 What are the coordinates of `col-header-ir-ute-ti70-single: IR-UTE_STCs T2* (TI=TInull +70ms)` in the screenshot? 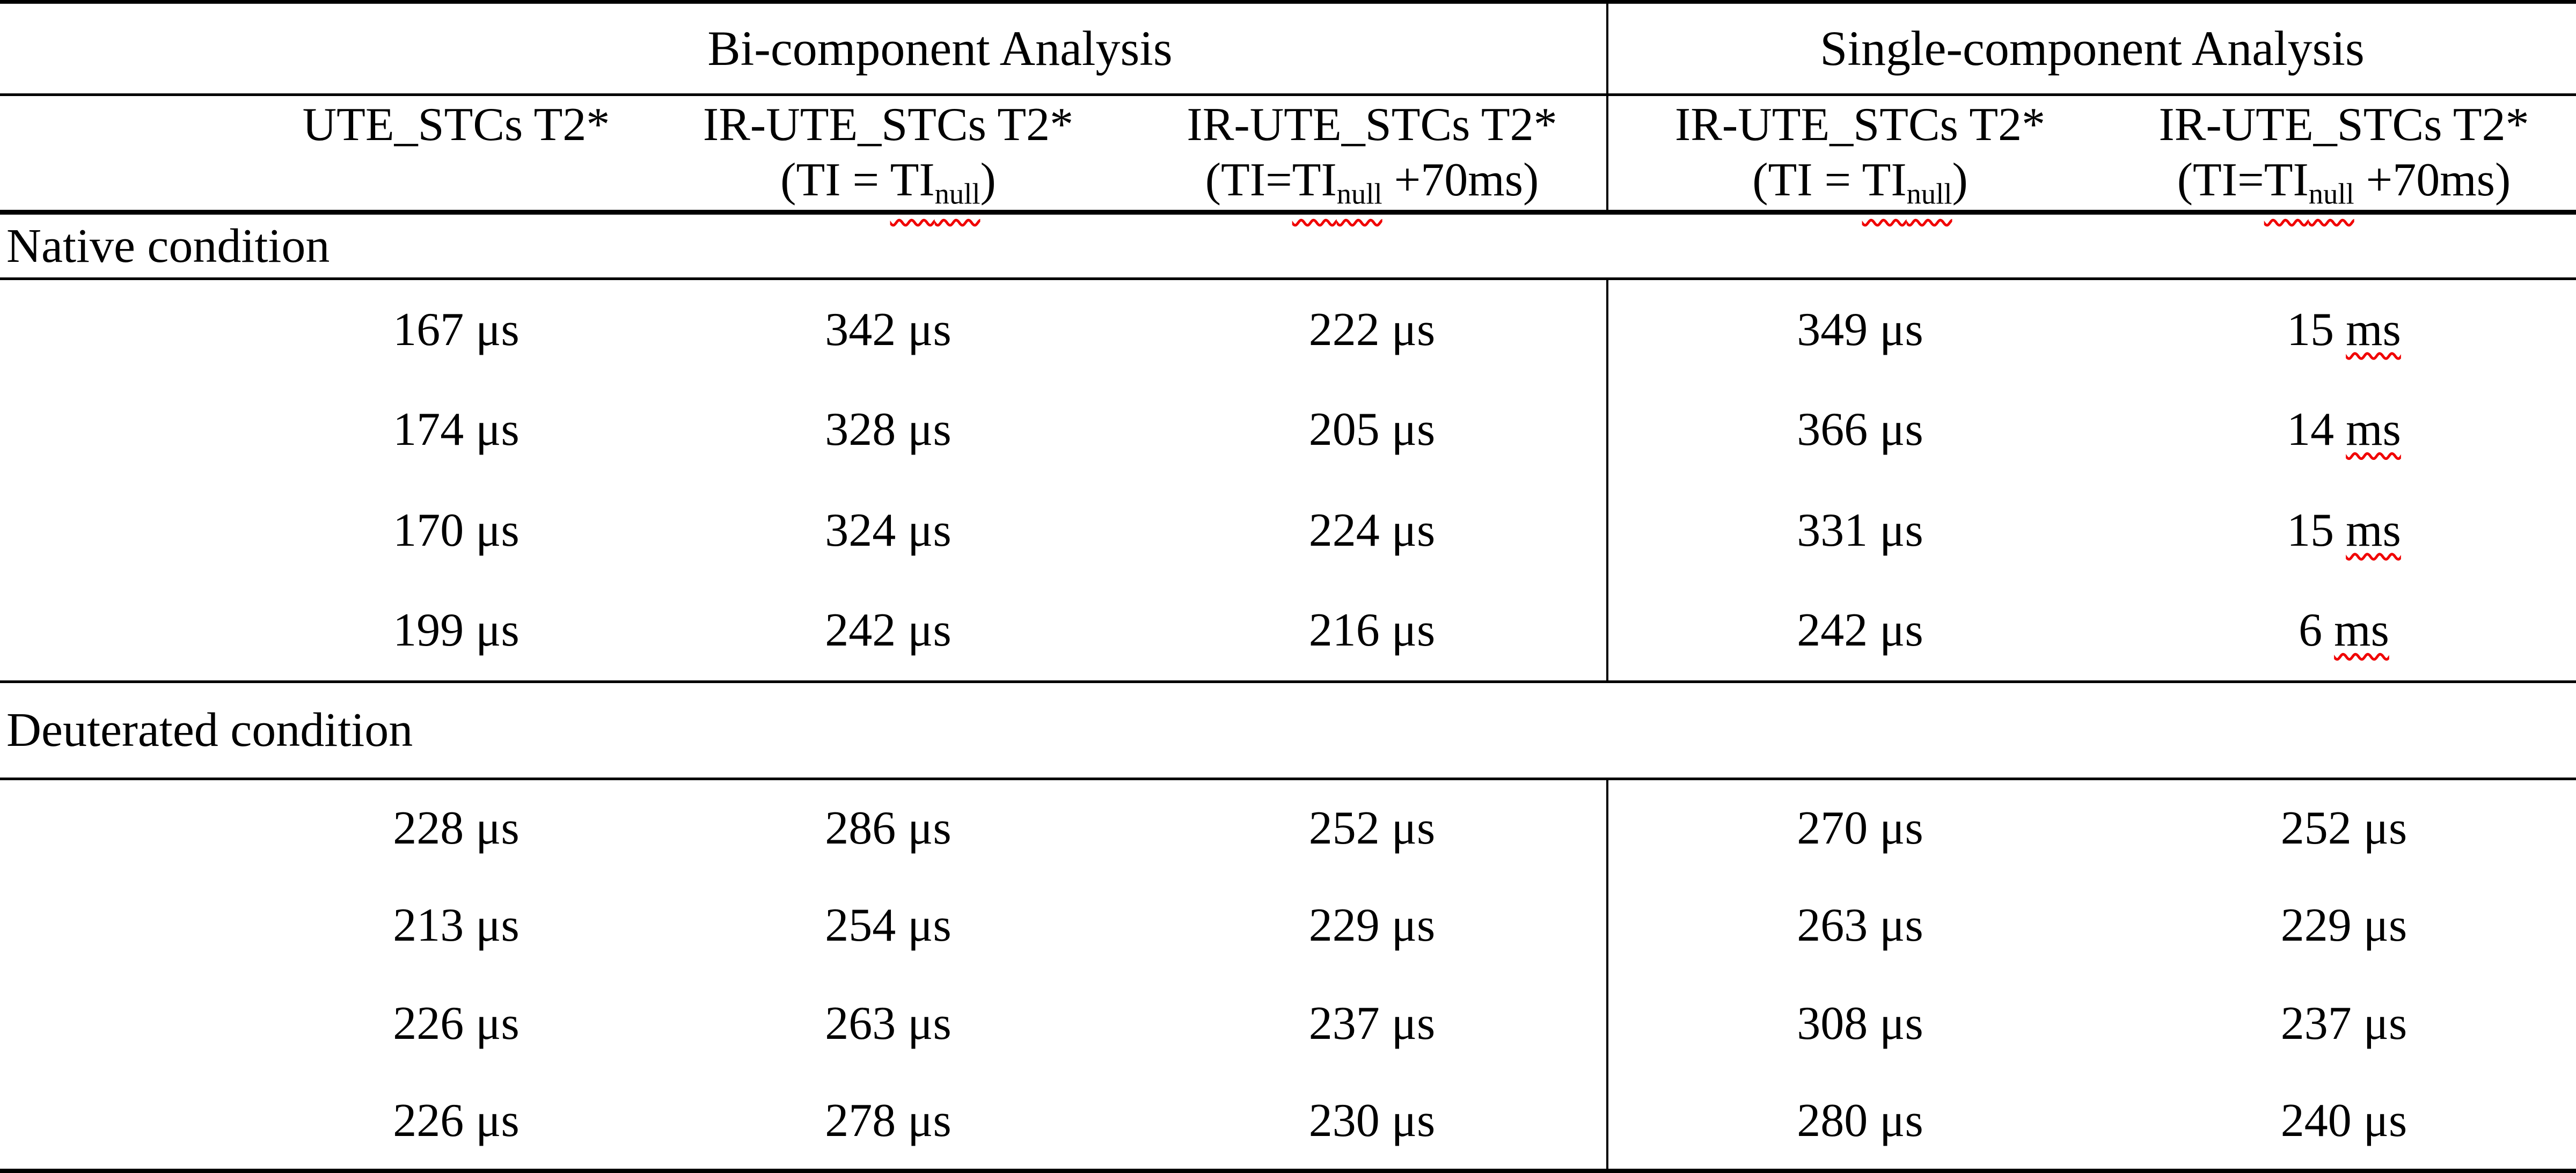 It's located at (2344, 154).